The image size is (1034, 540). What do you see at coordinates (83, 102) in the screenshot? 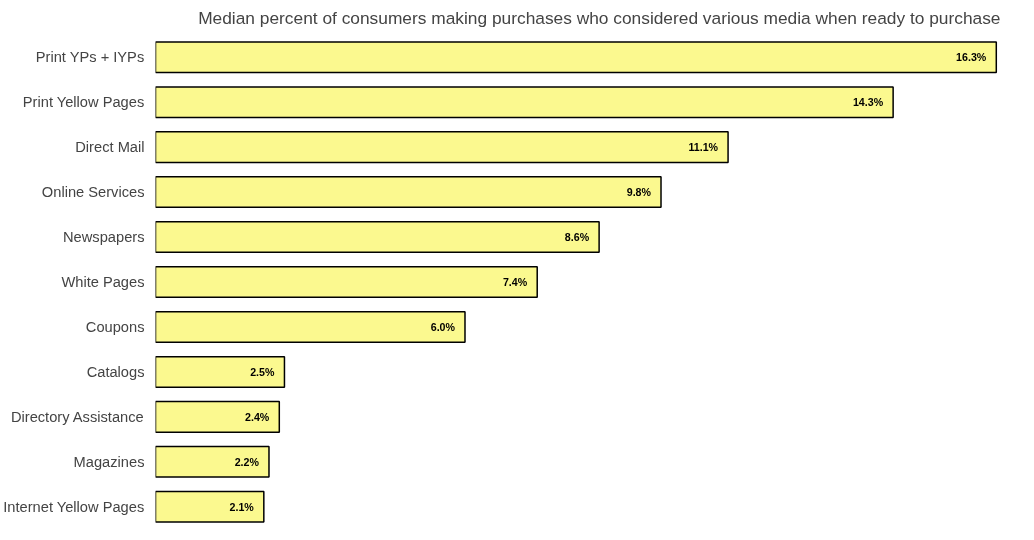
I see `y-tick-label: Print Yellow Pages` at bounding box center [83, 102].